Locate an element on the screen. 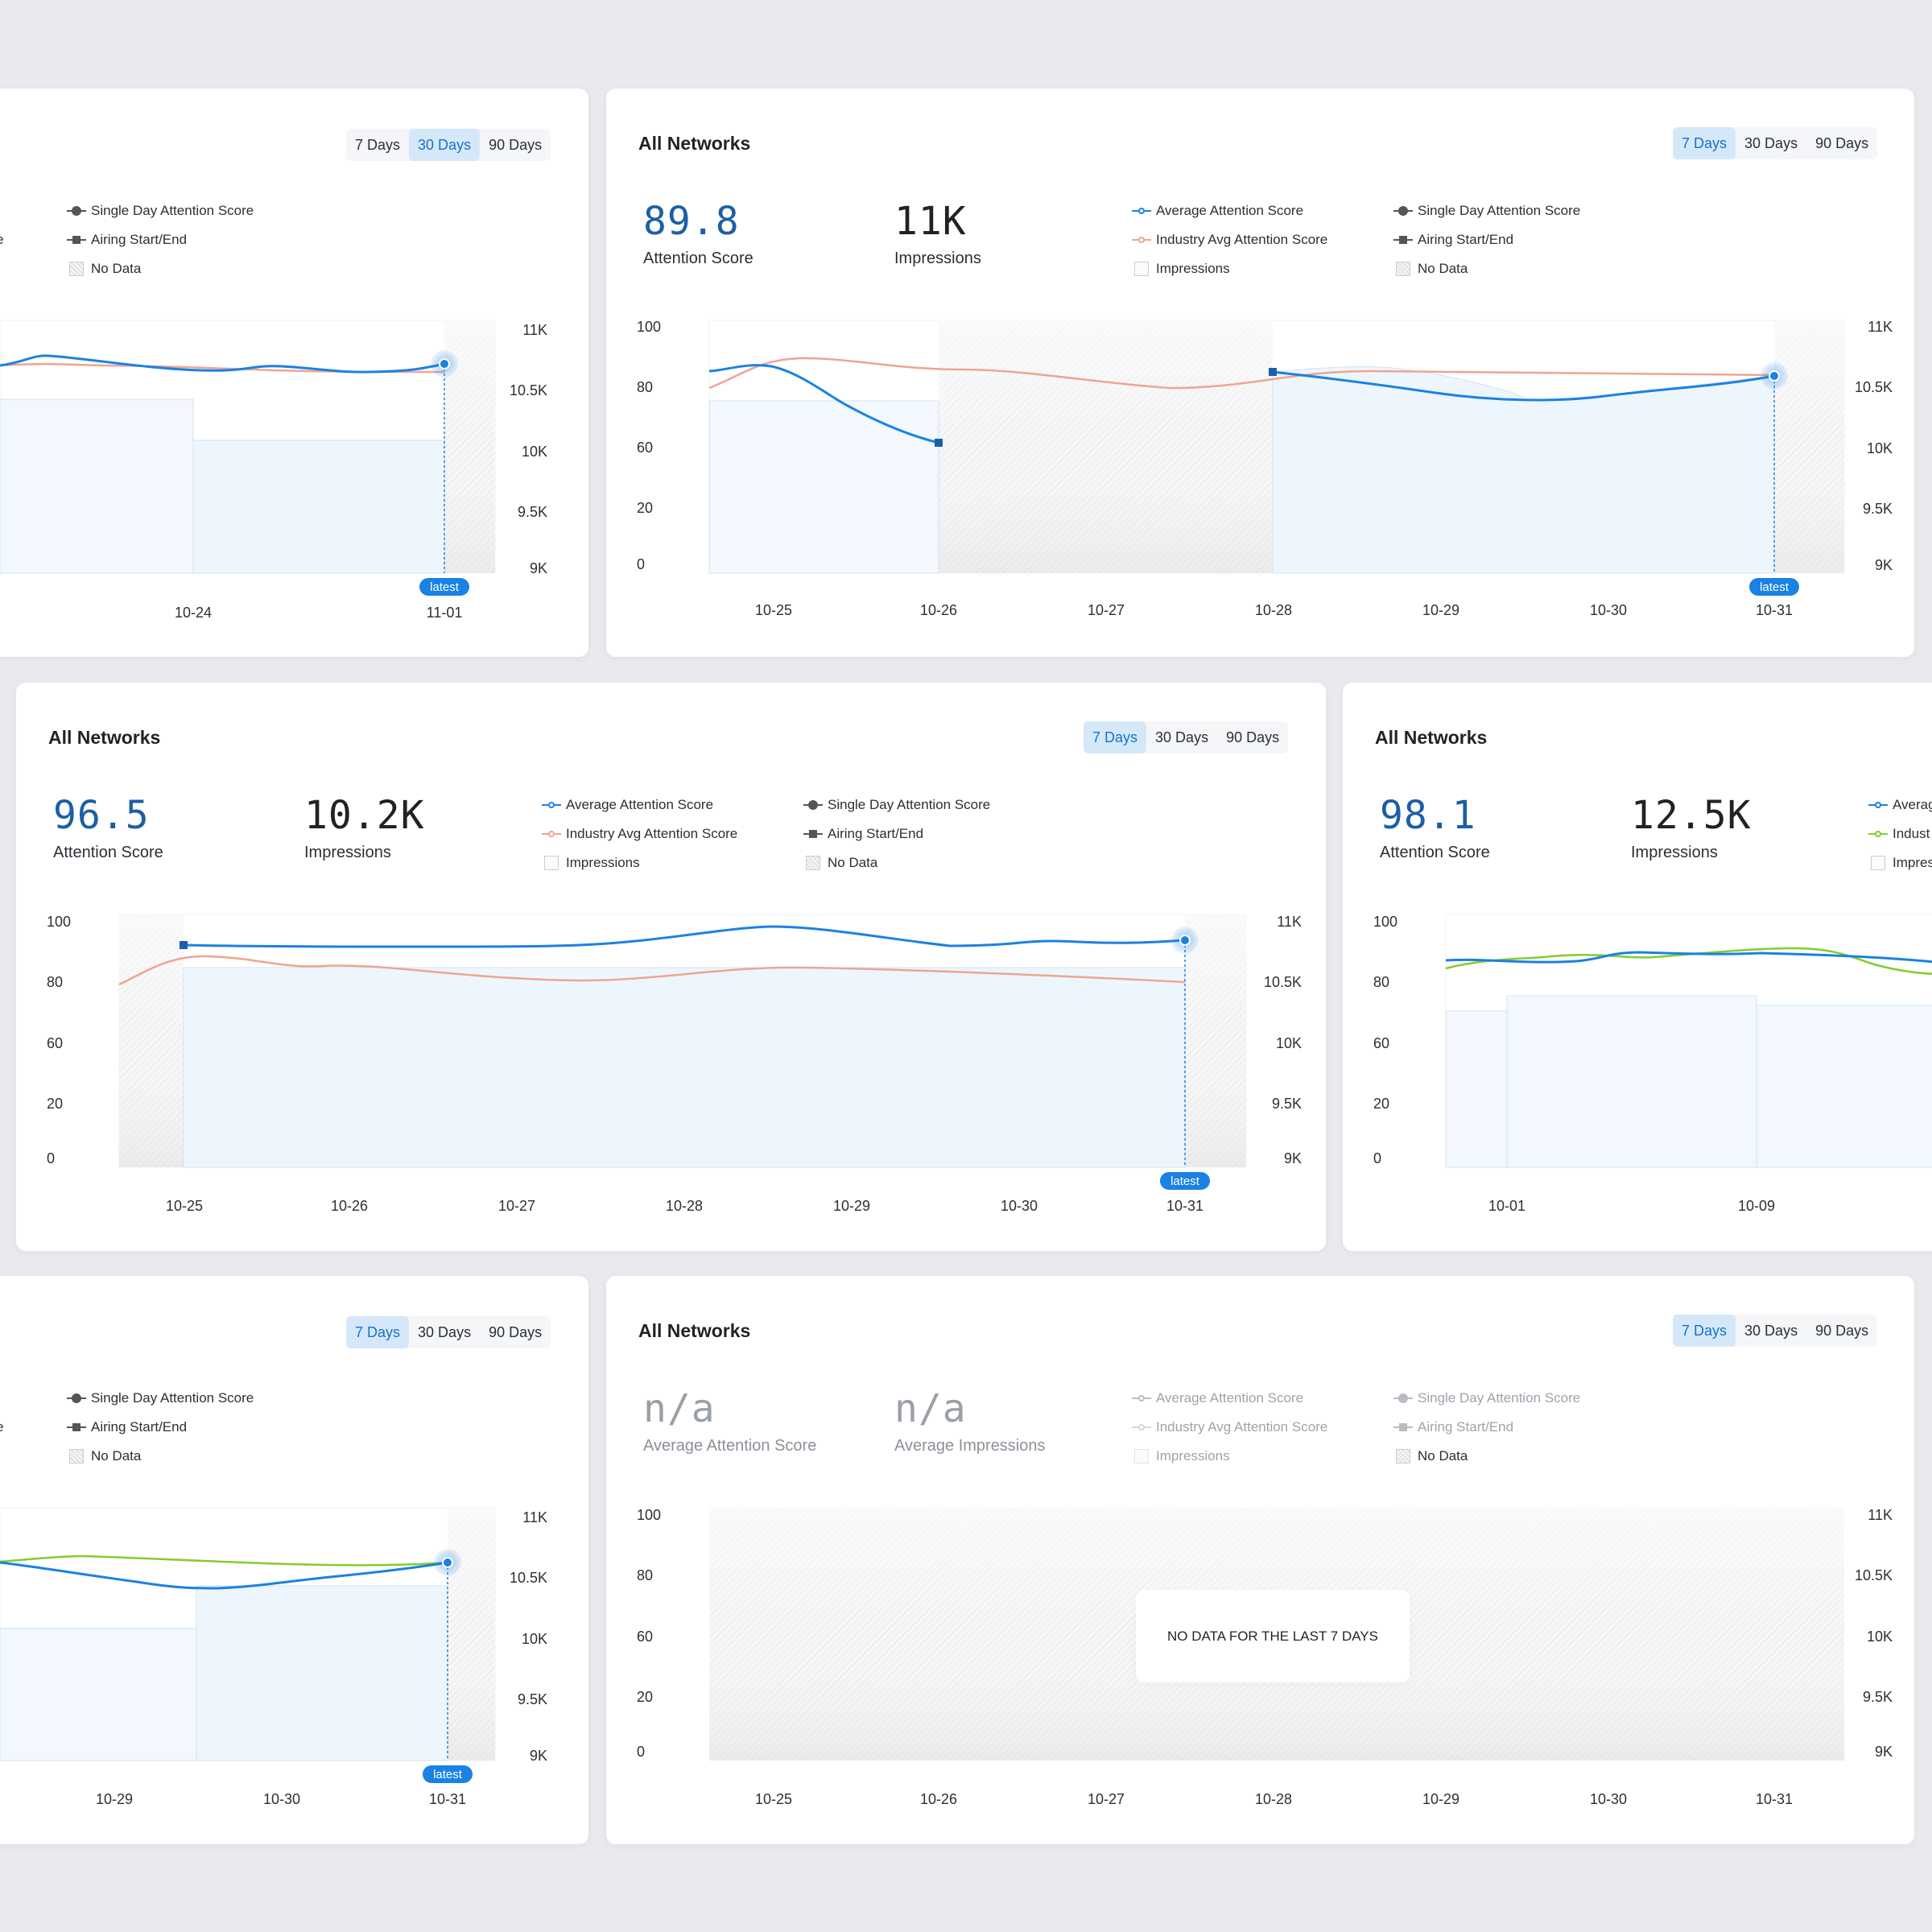 The width and height of the screenshot is (1932, 1932). airing-icon is located at coordinates (813, 834).